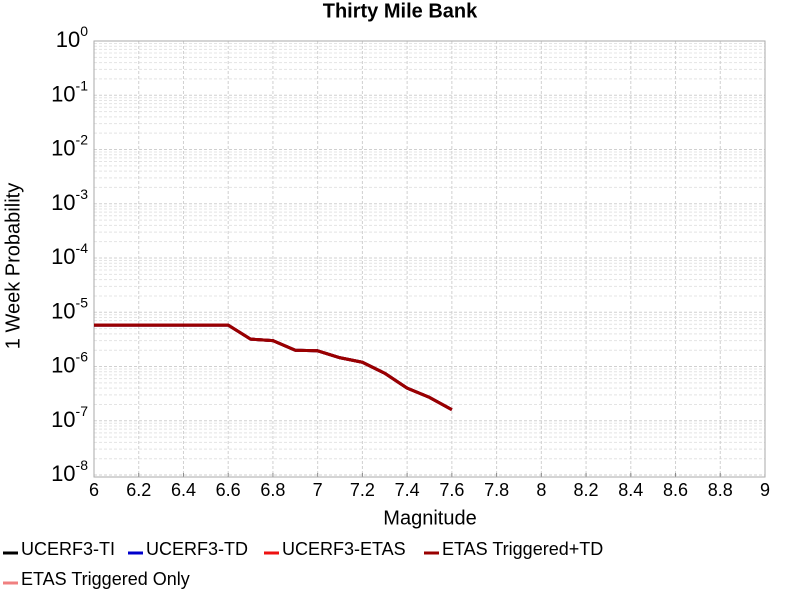 The image size is (800, 600). What do you see at coordinates (586, 490) in the screenshot?
I see `x-tick-label: 8.2` at bounding box center [586, 490].